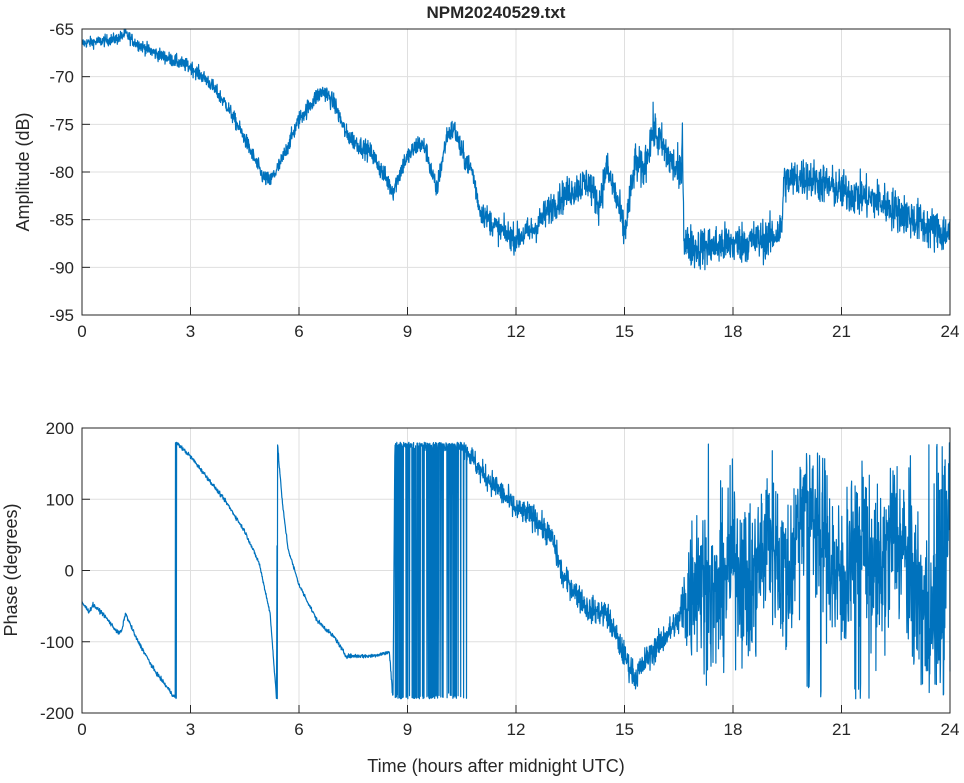 Image resolution: width=964 pixels, height=783 pixels. Describe the element at coordinates (60, 428) in the screenshot. I see `y-tick-label: 200` at that location.